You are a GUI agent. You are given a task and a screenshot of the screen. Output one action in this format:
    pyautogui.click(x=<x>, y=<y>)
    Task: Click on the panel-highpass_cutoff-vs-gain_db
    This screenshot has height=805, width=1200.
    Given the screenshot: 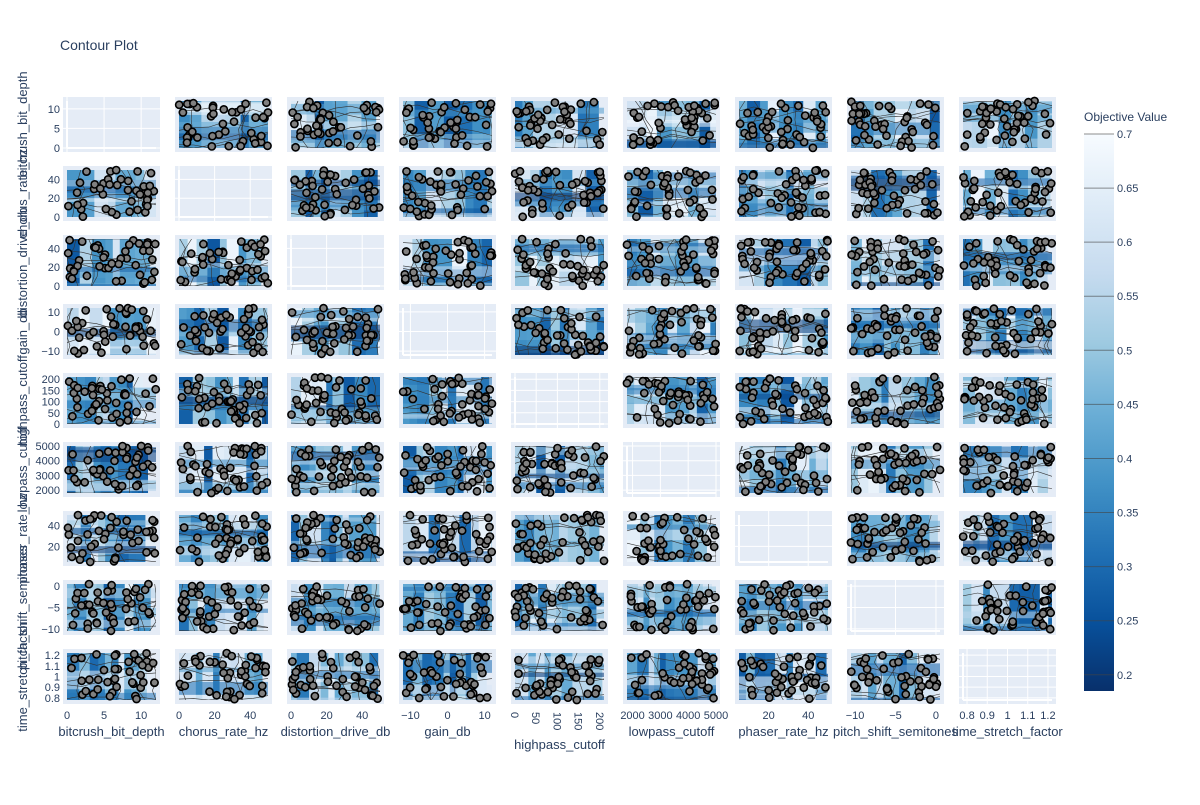 What is the action you would take?
    pyautogui.click(x=559, y=335)
    